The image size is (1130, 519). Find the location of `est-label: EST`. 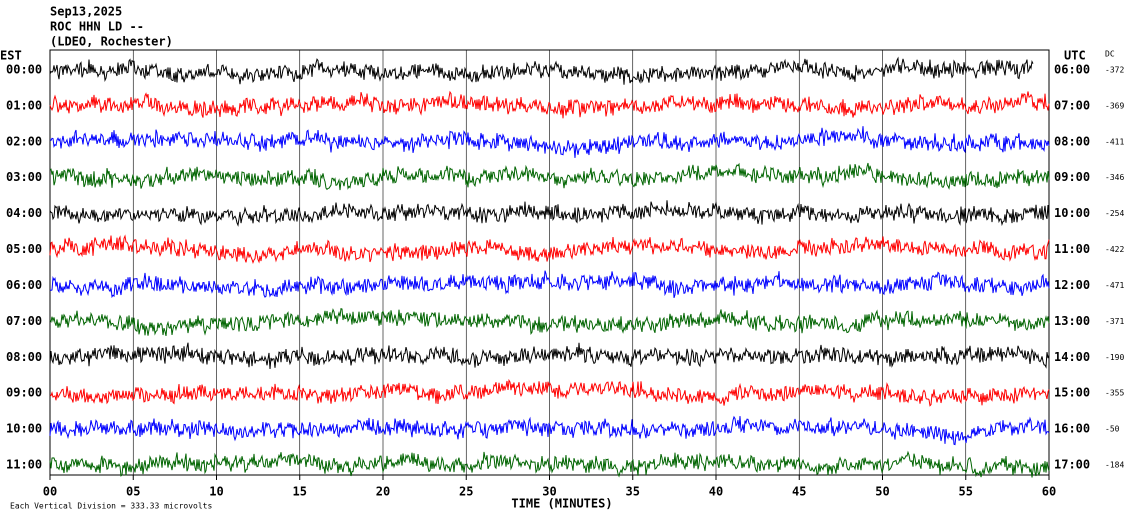

est-label: EST is located at coordinates (11, 56).